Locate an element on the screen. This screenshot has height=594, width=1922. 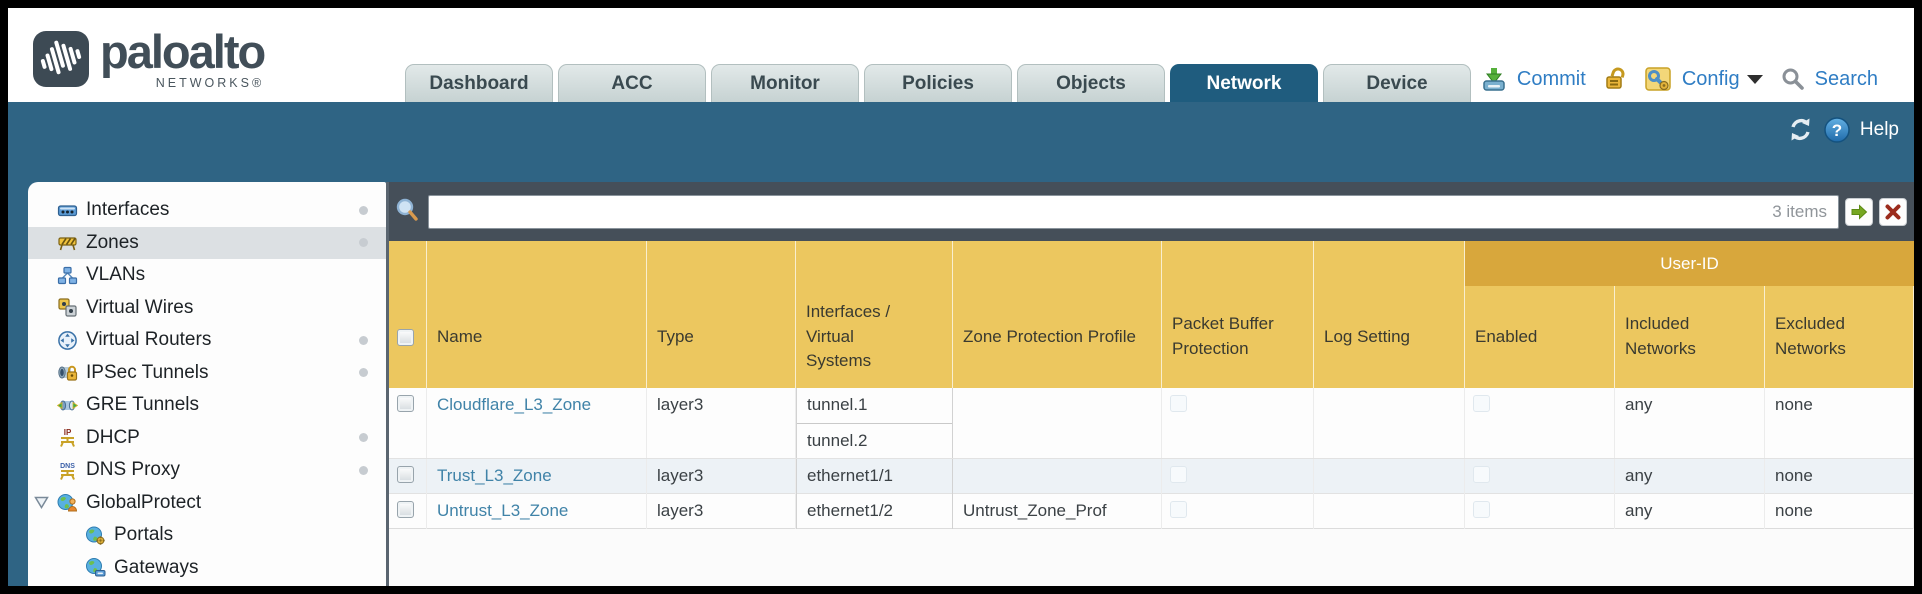
interface-entry: tunnel.1 is located at coordinates (837, 404).